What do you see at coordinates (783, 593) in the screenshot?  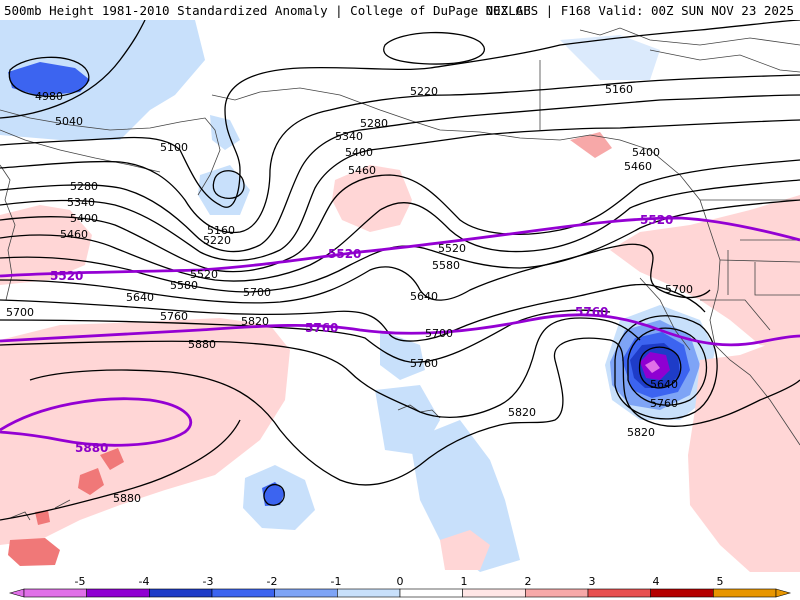 I see `colorbar-arrow-right` at bounding box center [783, 593].